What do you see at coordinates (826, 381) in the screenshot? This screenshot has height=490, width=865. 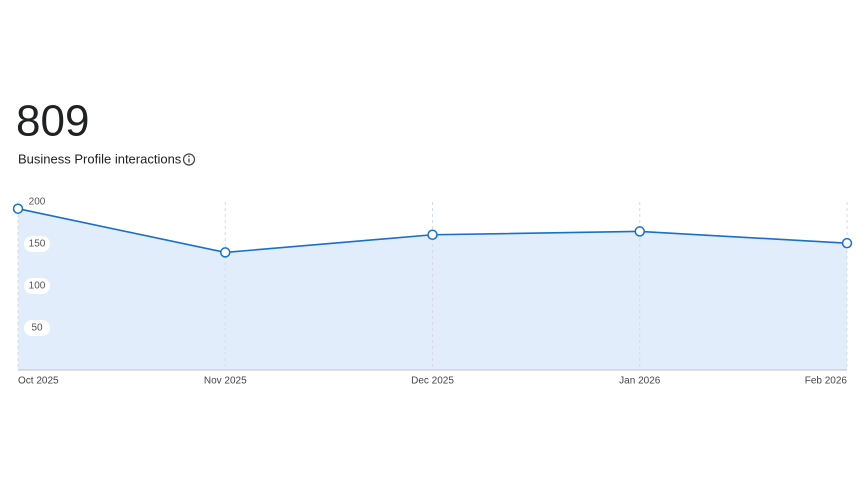 I see `x-tick-label: Feb 2026` at bounding box center [826, 381].